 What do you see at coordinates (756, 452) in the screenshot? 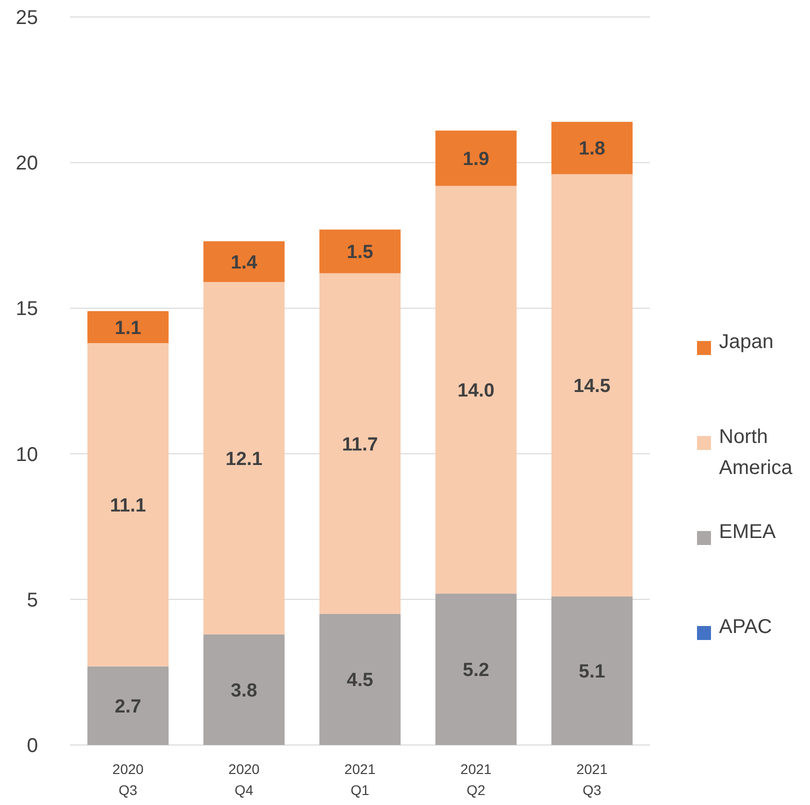
I see `legend-label: North America` at bounding box center [756, 452].